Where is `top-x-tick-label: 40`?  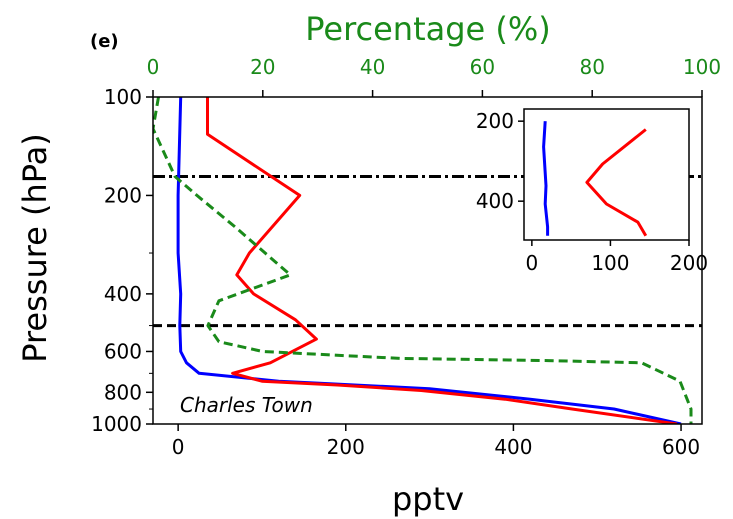
top-x-tick-label: 40 is located at coordinates (372, 67).